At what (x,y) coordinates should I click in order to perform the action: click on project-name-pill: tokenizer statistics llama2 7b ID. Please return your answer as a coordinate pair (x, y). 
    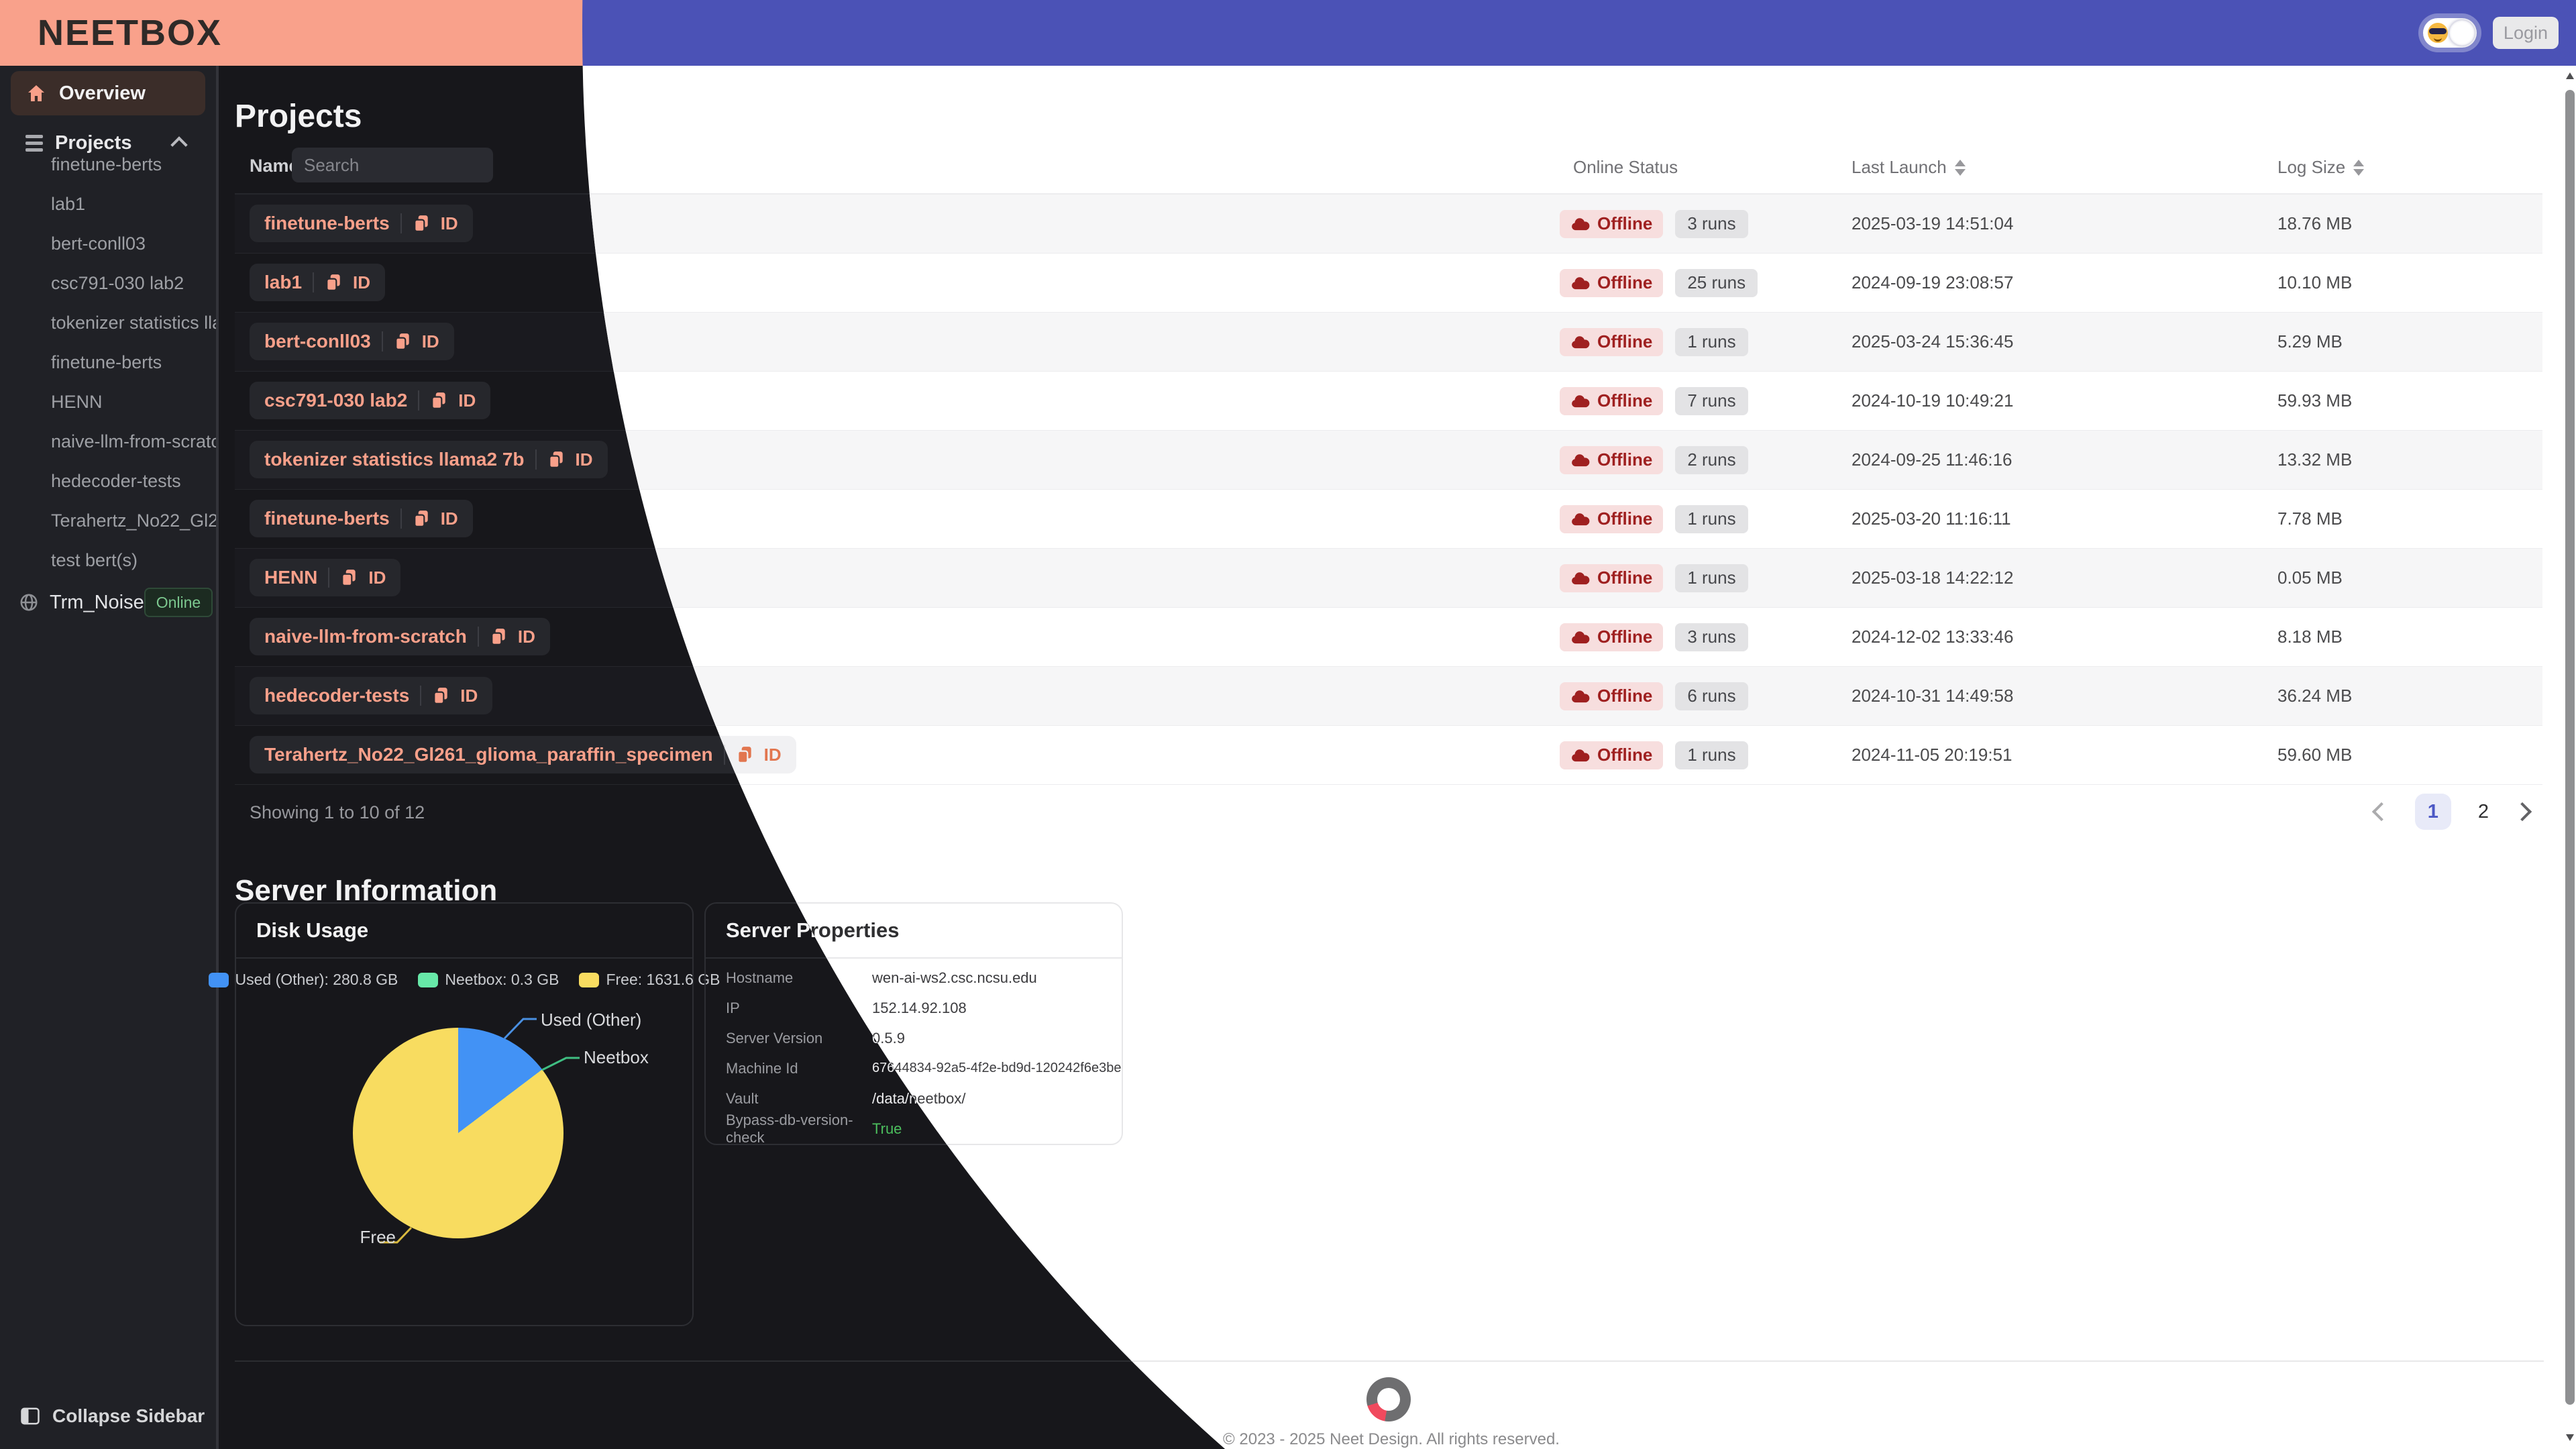
    Looking at the image, I should click on (429, 459).